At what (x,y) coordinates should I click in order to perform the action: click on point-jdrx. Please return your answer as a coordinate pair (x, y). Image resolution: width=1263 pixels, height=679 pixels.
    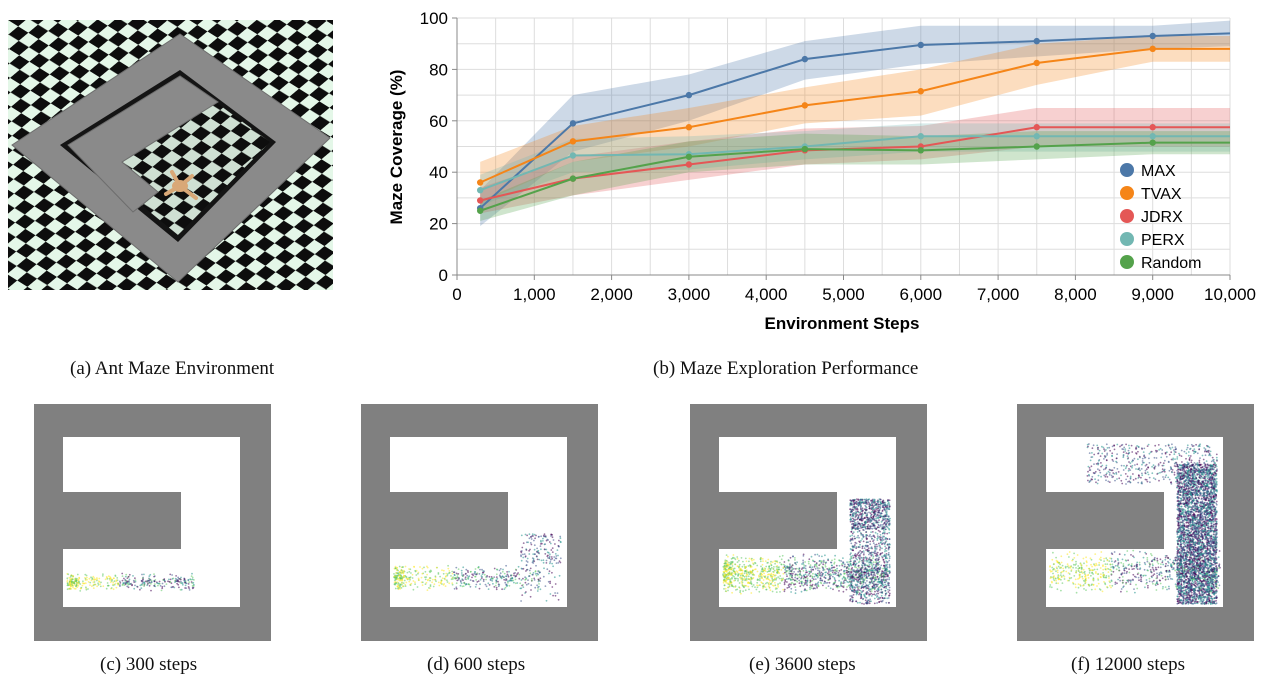
    Looking at the image, I should click on (689, 164).